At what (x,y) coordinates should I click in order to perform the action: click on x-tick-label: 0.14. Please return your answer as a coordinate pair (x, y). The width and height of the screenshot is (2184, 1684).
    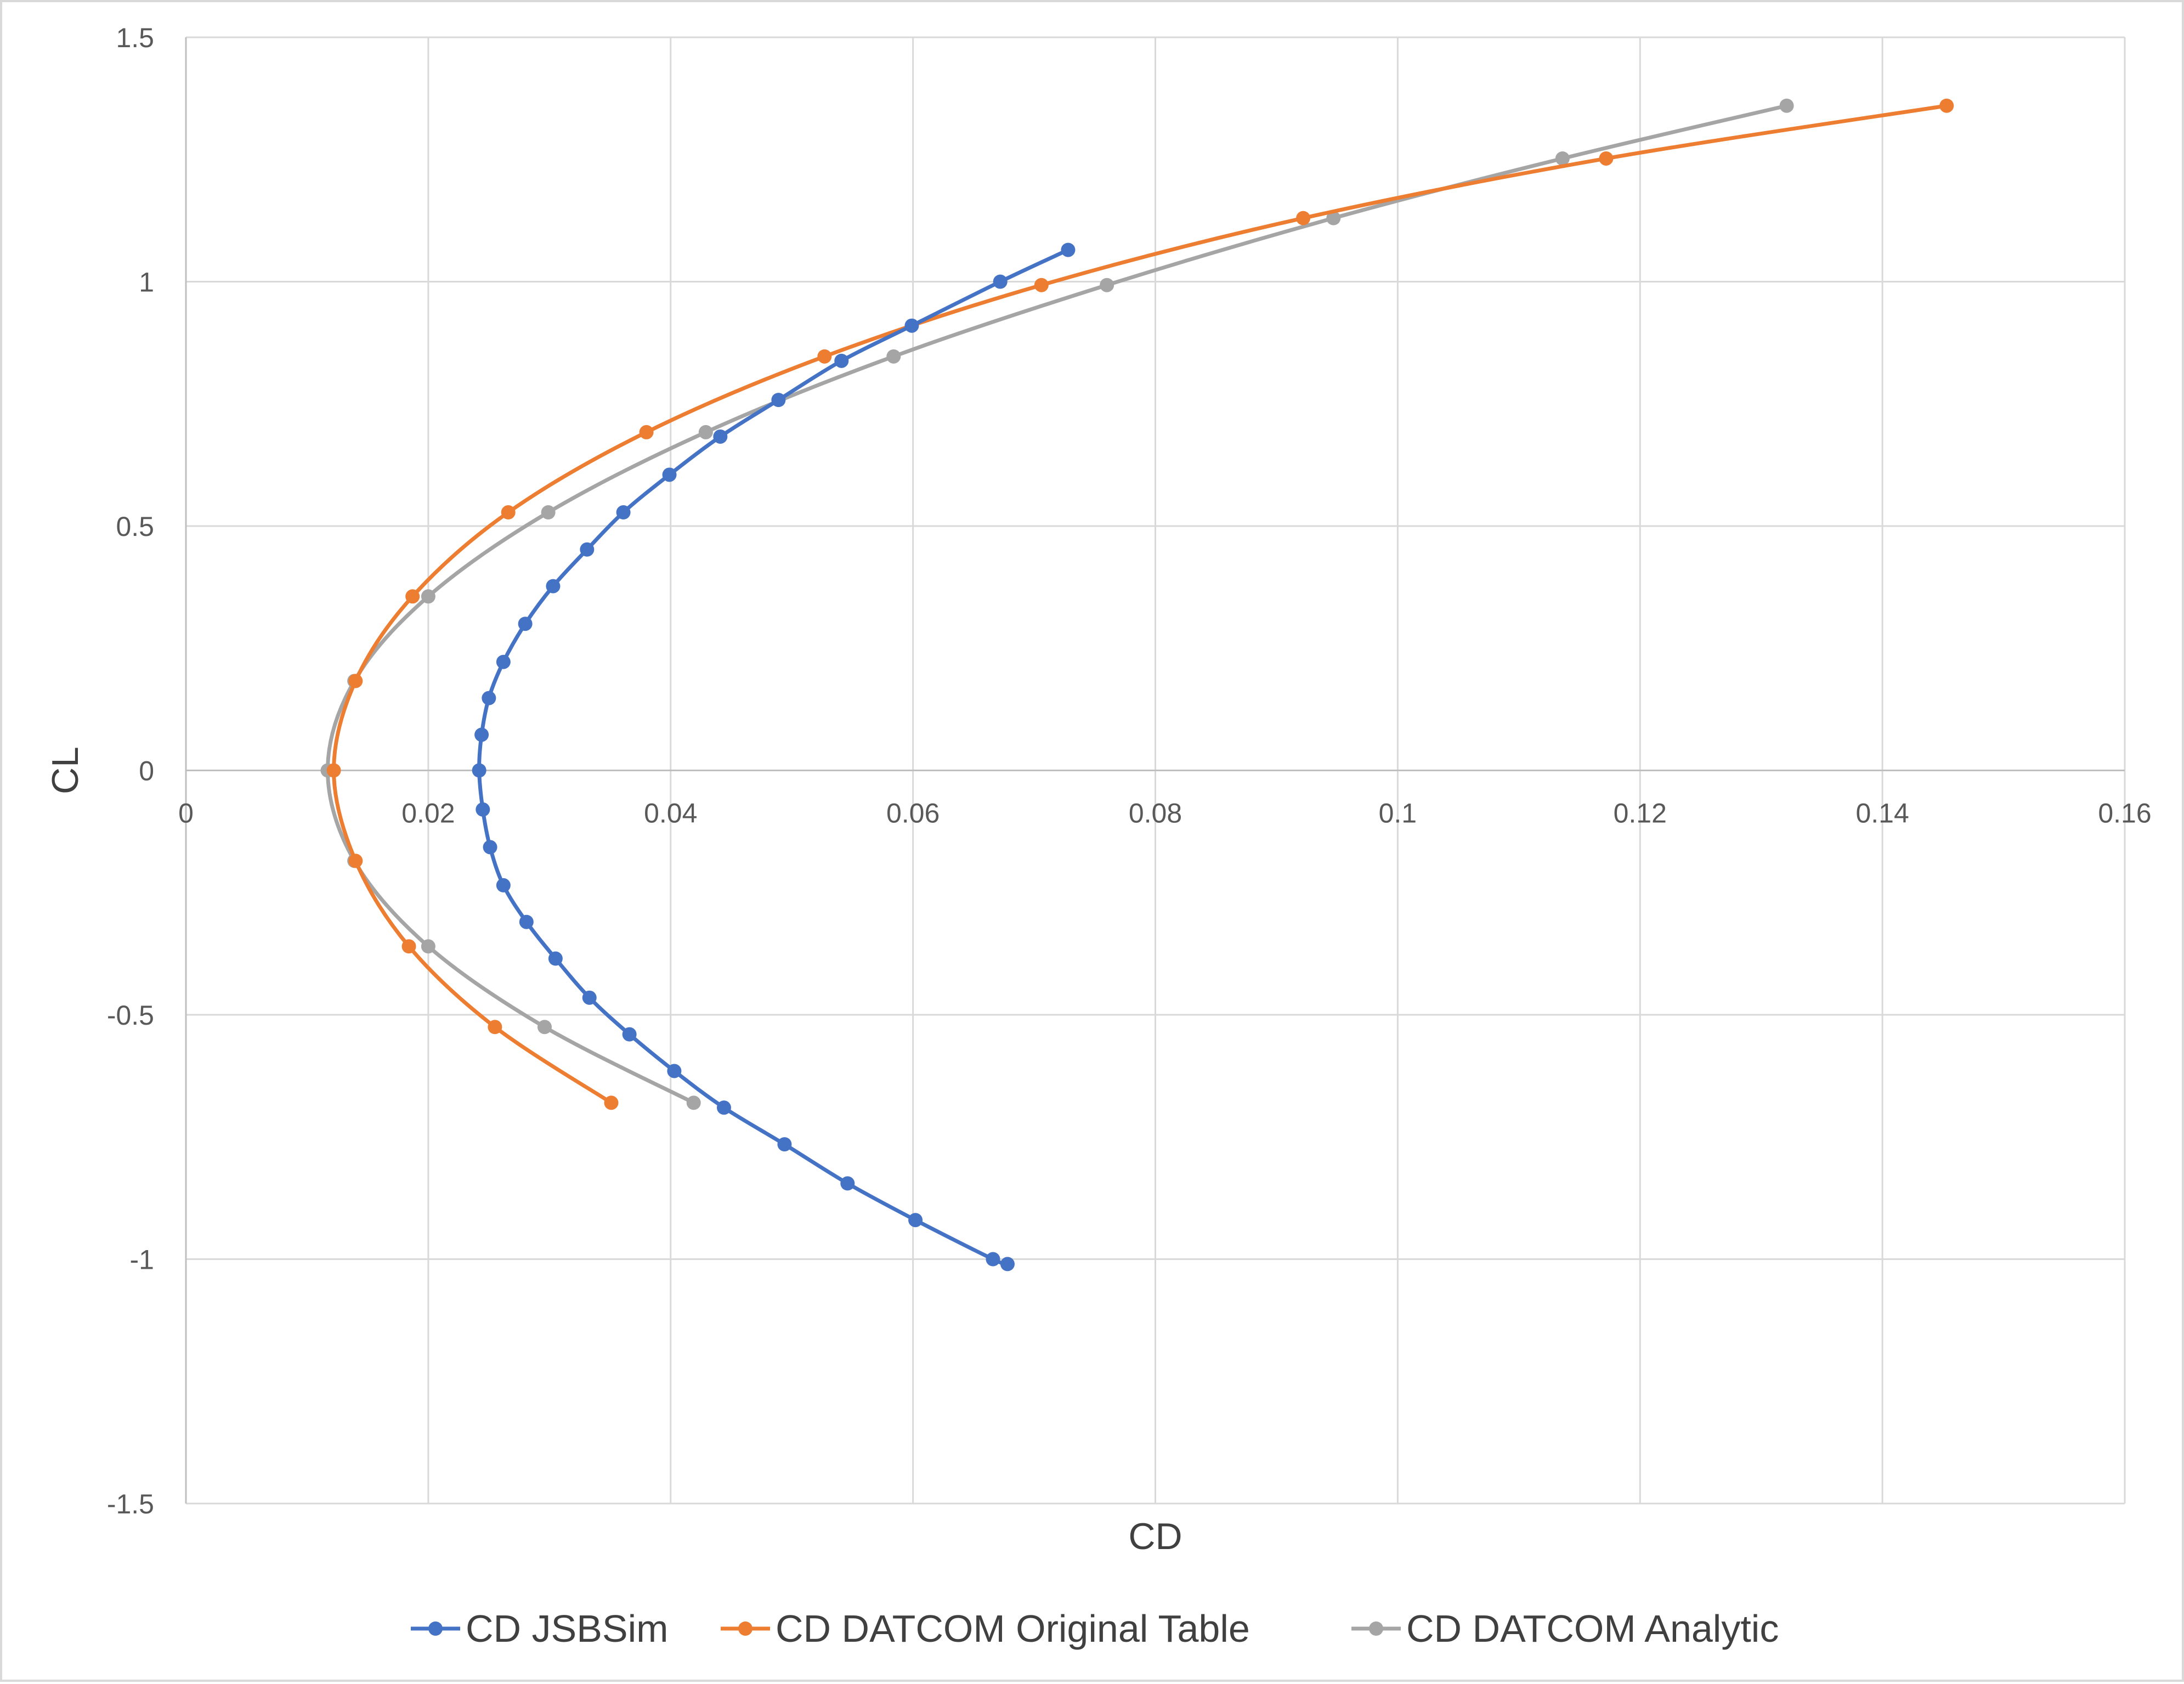
    Looking at the image, I should click on (1882, 813).